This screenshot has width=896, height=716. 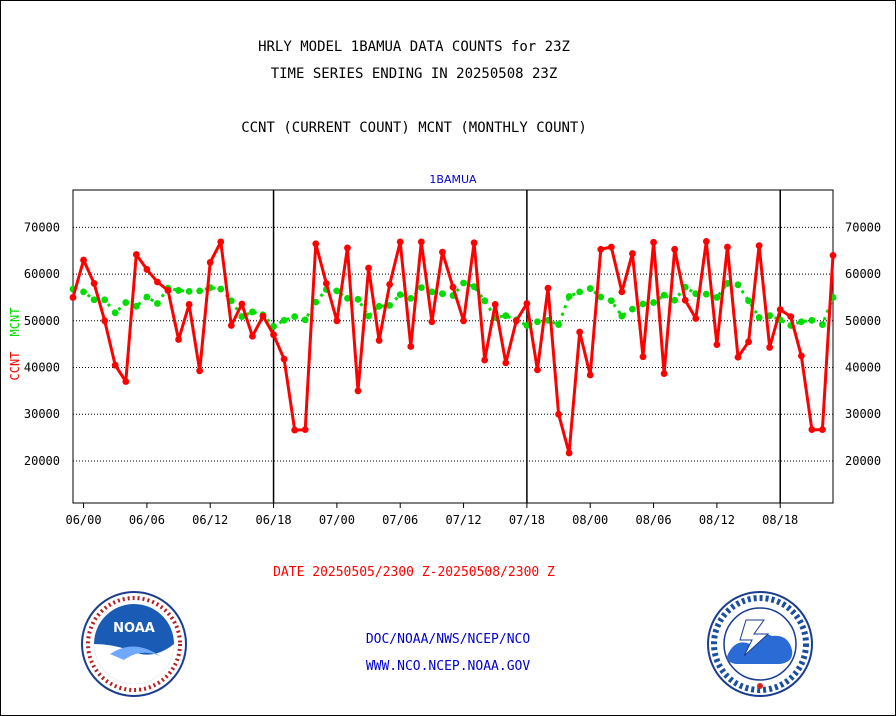 I want to click on x-tick-label: 07/18, so click(x=527, y=520).